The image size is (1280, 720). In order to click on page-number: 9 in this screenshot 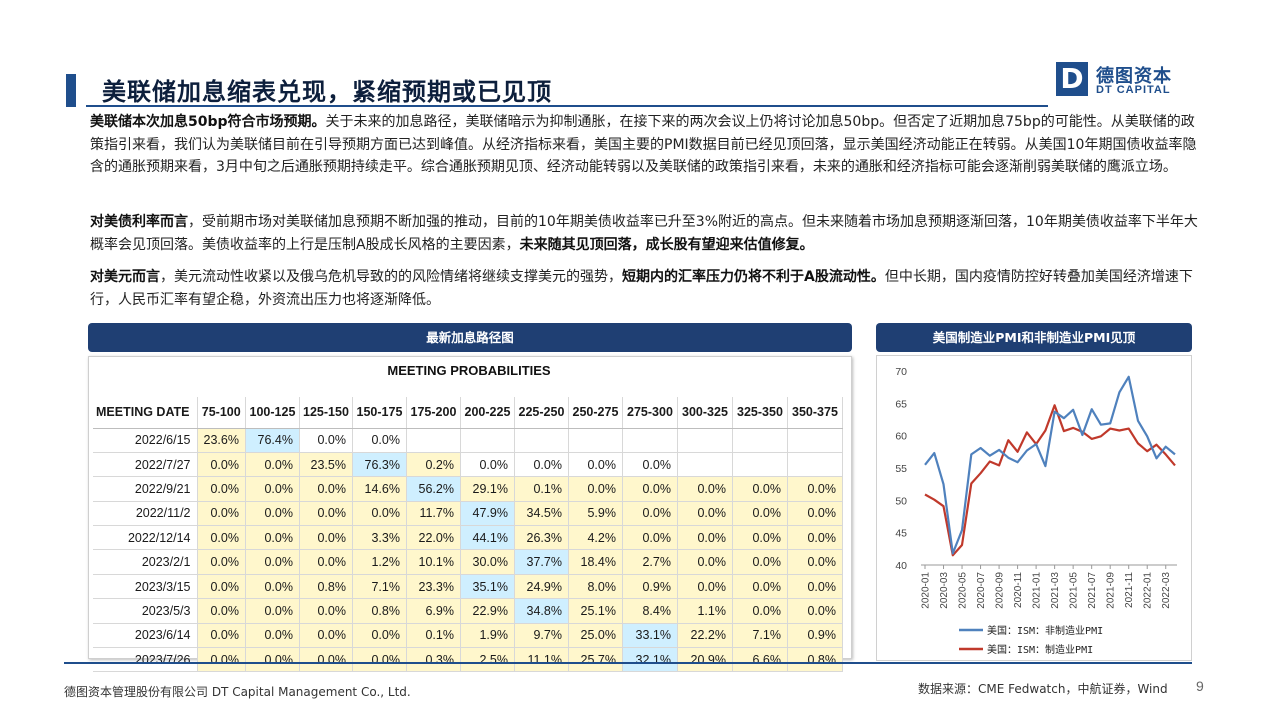, I will do `click(1200, 686)`.